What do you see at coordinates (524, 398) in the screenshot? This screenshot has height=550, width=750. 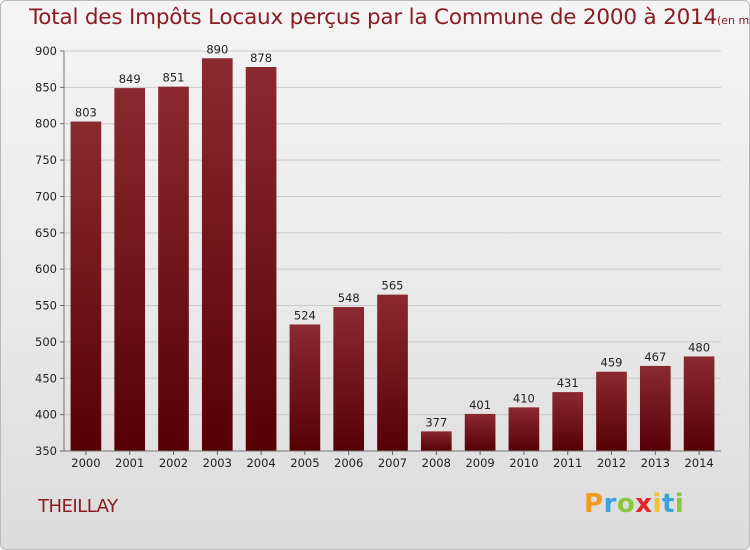 I see `bar-value-label: 410` at bounding box center [524, 398].